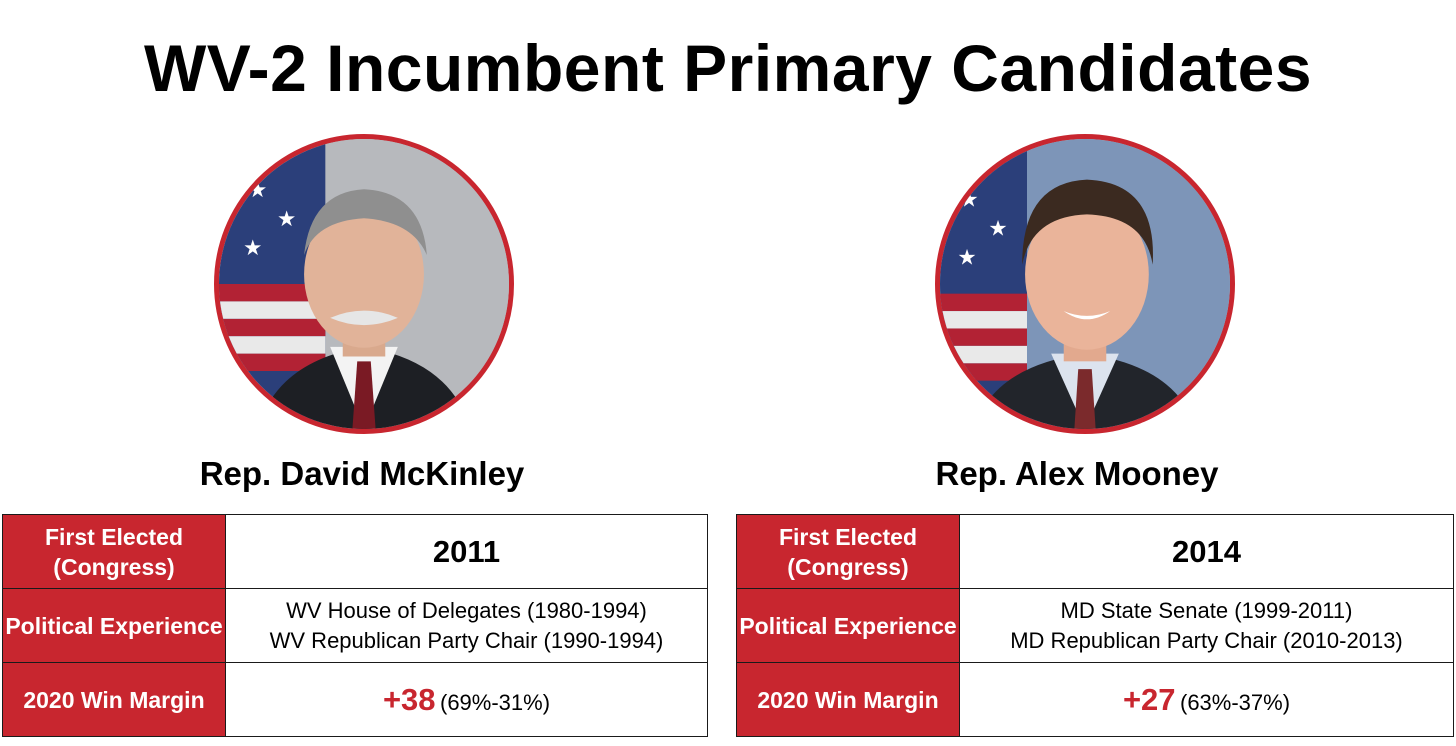  Describe the element at coordinates (1206, 610) in the screenshot. I see `experience-line: MD State Senate (1999-2011)` at that location.